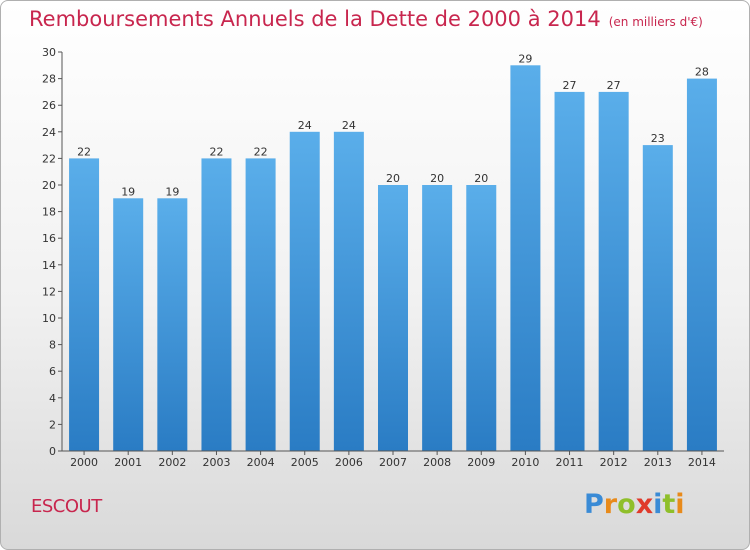 This screenshot has width=750, height=550. I want to click on bar-value-label: 28, so click(702, 72).